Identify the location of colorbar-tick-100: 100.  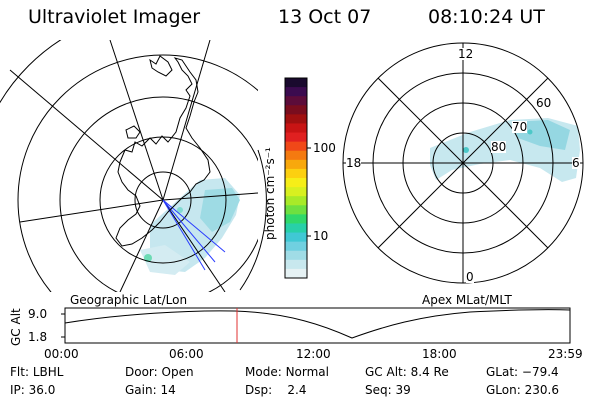
(324, 148).